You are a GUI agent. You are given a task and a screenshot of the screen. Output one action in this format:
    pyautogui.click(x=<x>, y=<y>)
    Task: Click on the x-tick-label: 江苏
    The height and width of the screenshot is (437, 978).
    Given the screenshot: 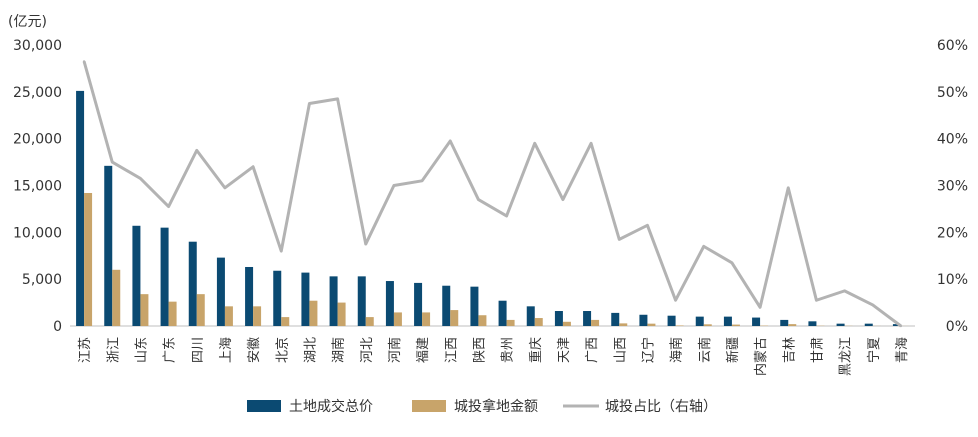 What is the action you would take?
    pyautogui.click(x=85, y=350)
    